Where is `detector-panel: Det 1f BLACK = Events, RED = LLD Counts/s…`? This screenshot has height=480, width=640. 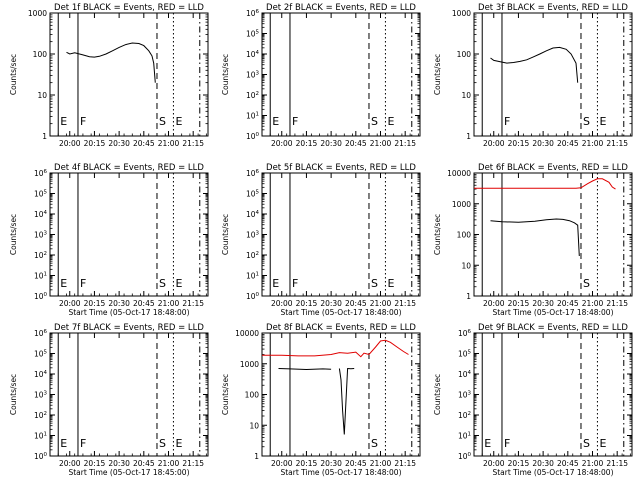
detector-panel: Det 1f BLACK = Events, RED = LLD Counts/s… is located at coordinates (109, 75).